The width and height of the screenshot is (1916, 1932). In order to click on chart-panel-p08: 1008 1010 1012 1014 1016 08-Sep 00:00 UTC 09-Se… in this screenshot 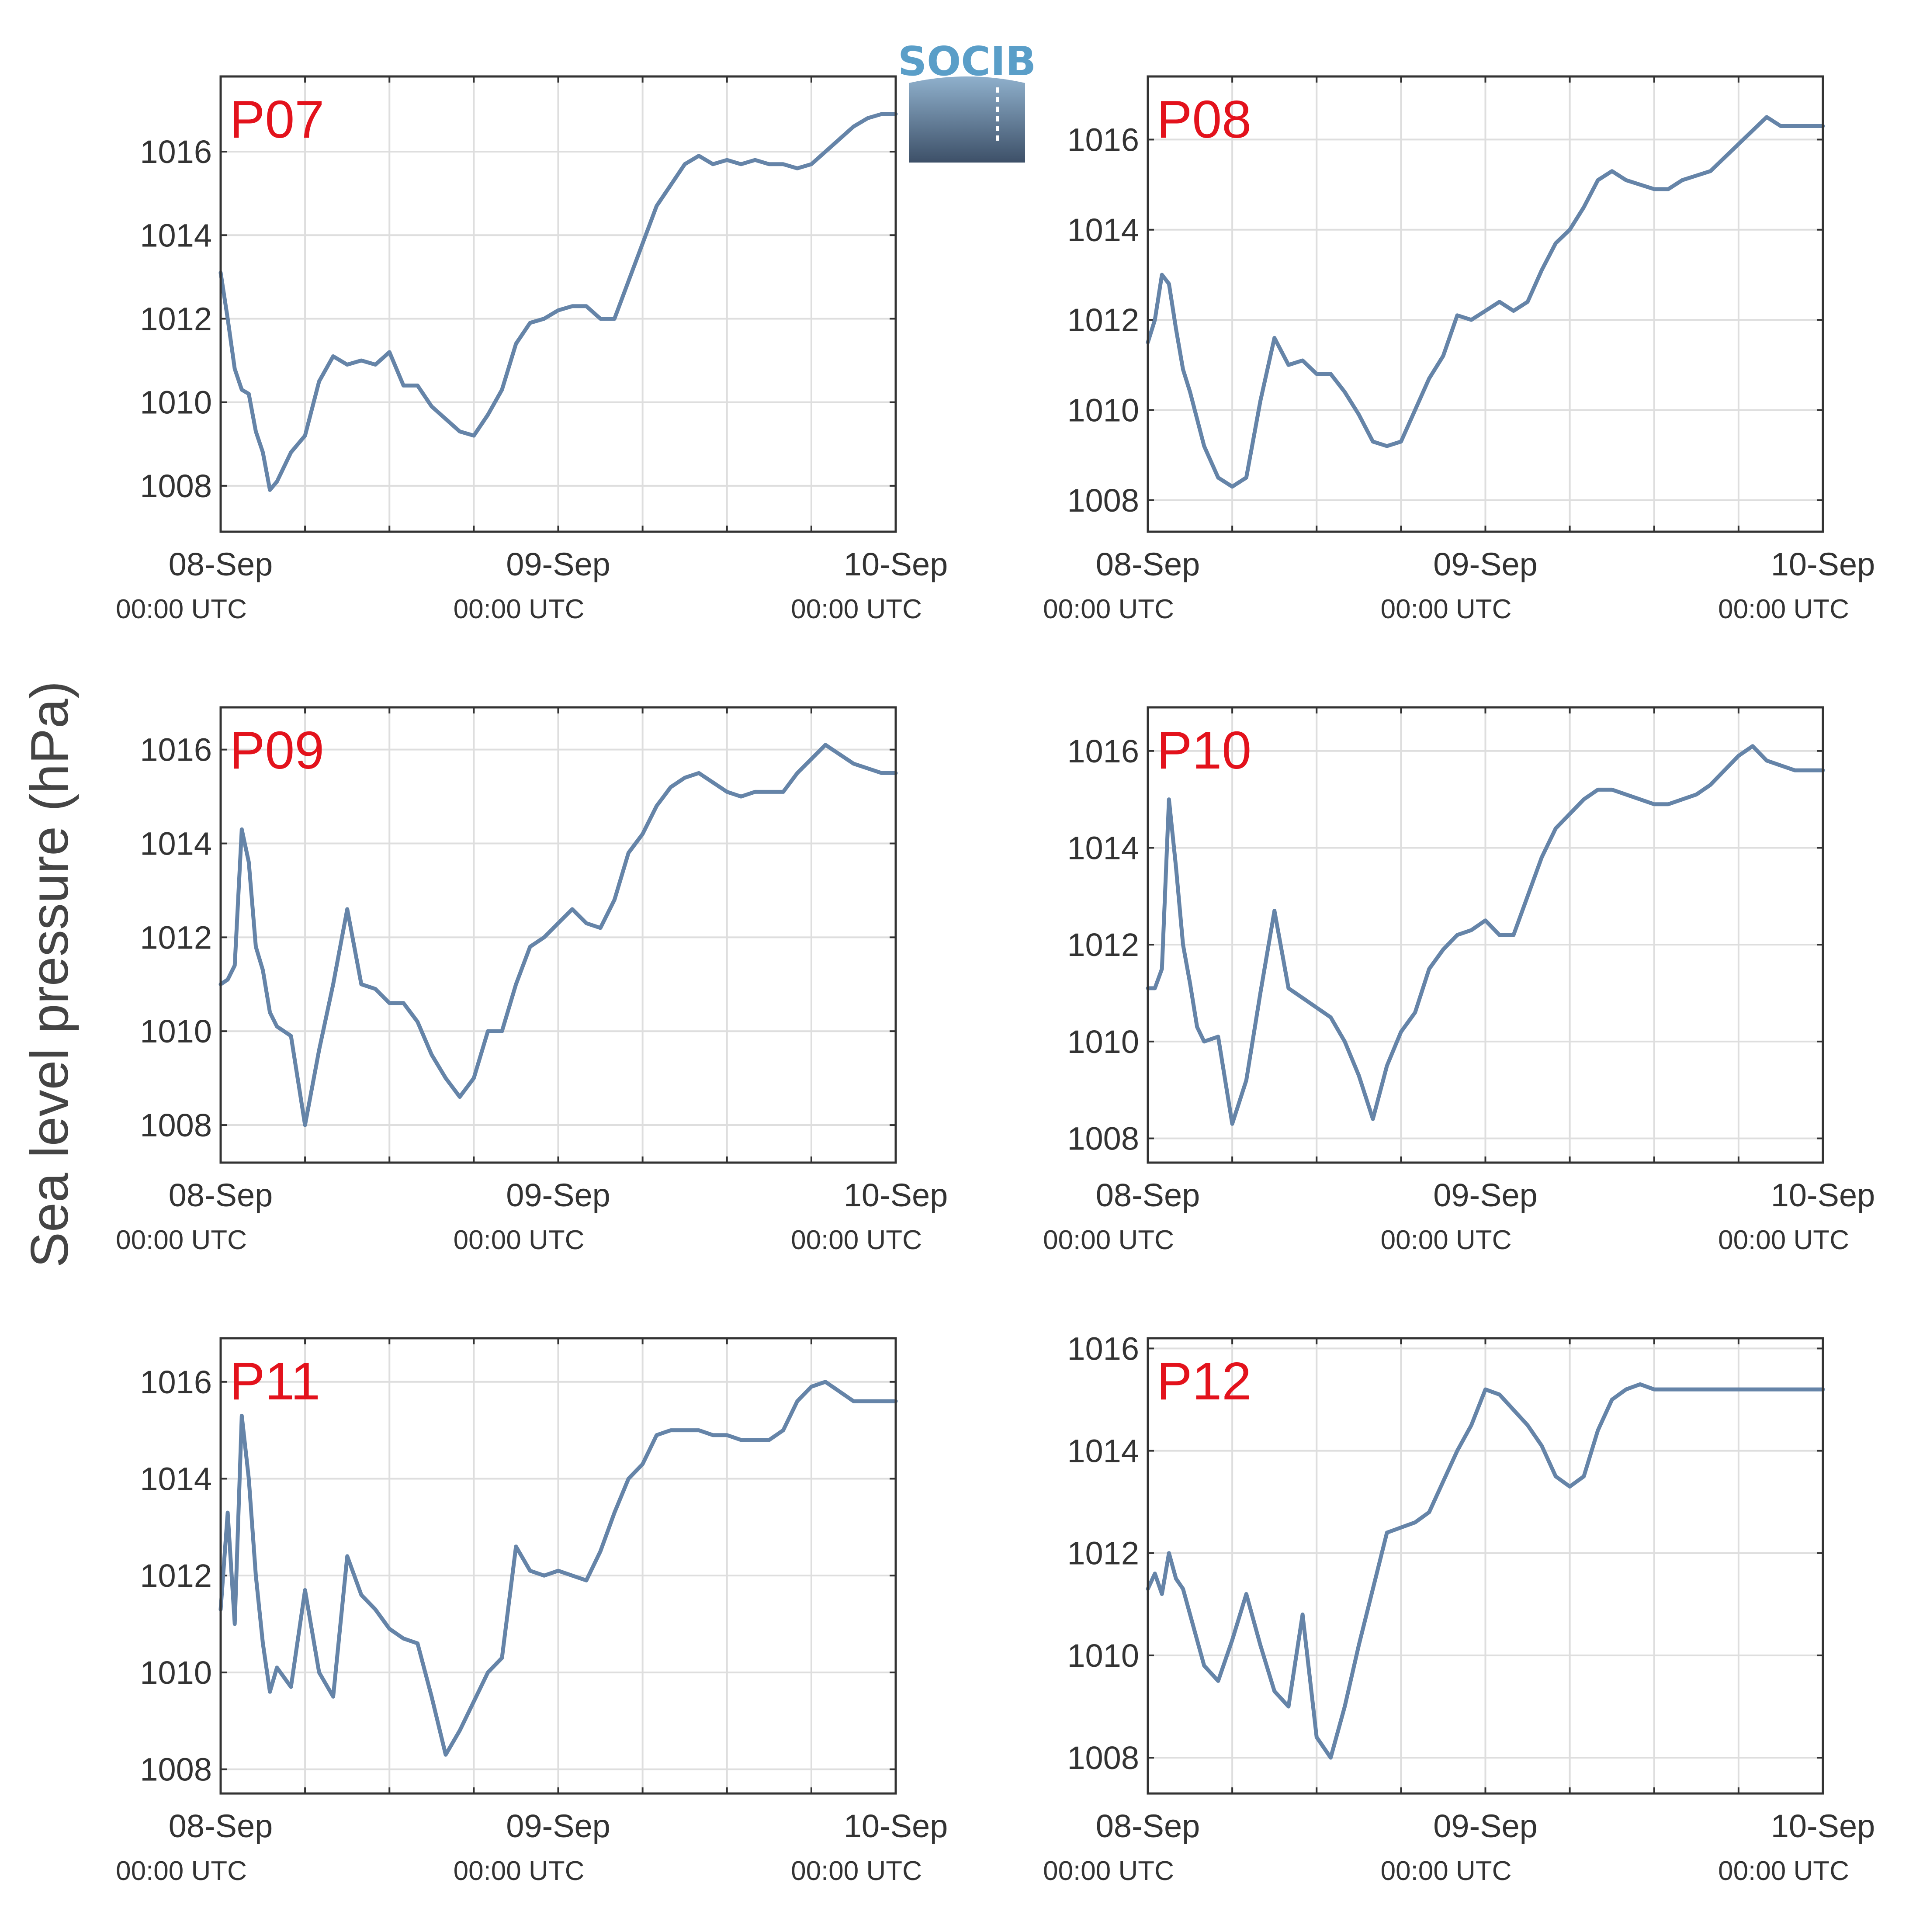, I will do `click(1459, 349)`.